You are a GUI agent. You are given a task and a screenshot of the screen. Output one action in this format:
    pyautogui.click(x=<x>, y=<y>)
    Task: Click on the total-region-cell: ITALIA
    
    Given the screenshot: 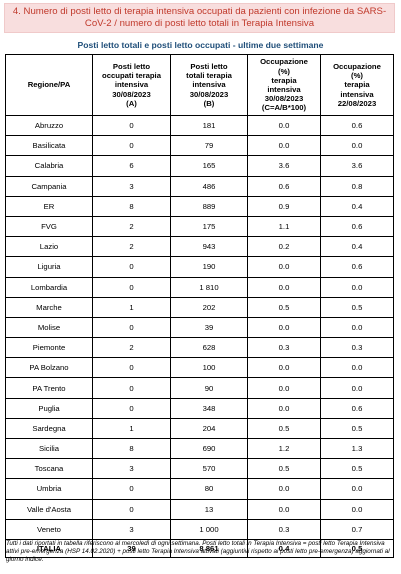 What is the action you would take?
    pyautogui.click(x=49, y=548)
    